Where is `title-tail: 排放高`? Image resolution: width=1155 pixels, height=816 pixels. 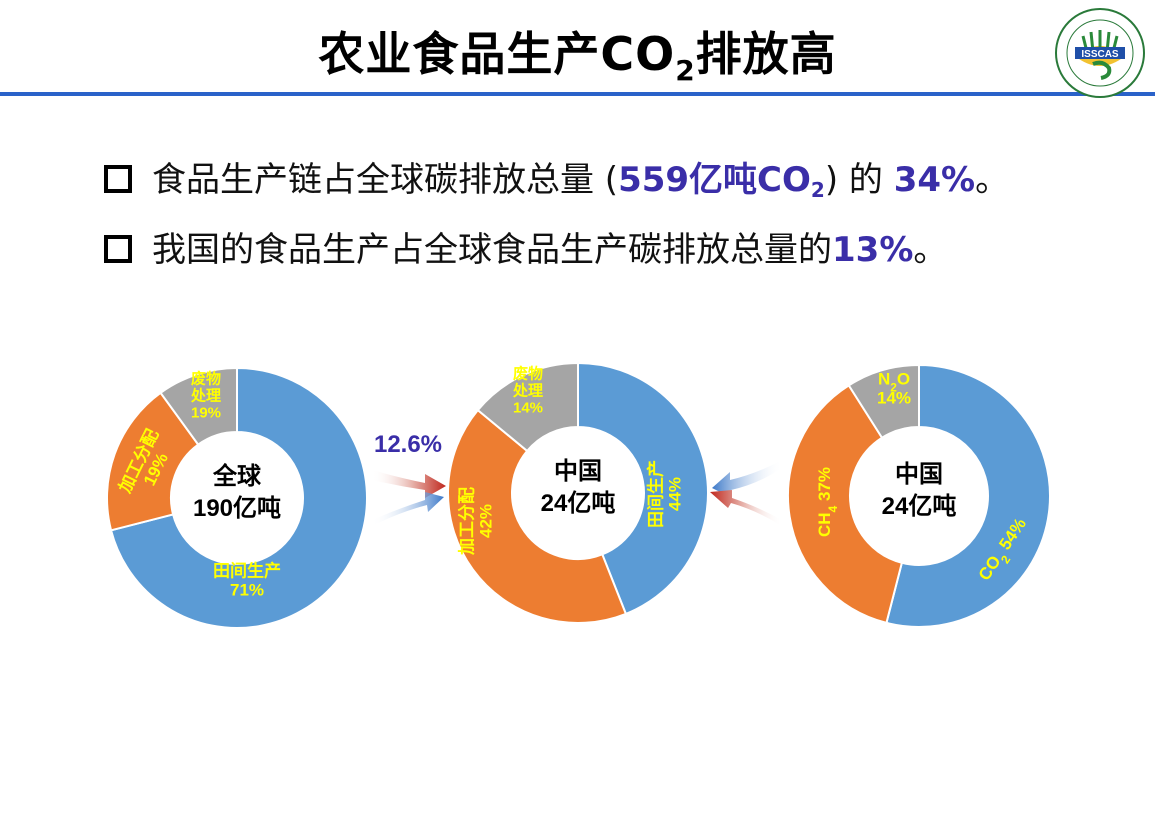
title-tail: 排放高 is located at coordinates (766, 54).